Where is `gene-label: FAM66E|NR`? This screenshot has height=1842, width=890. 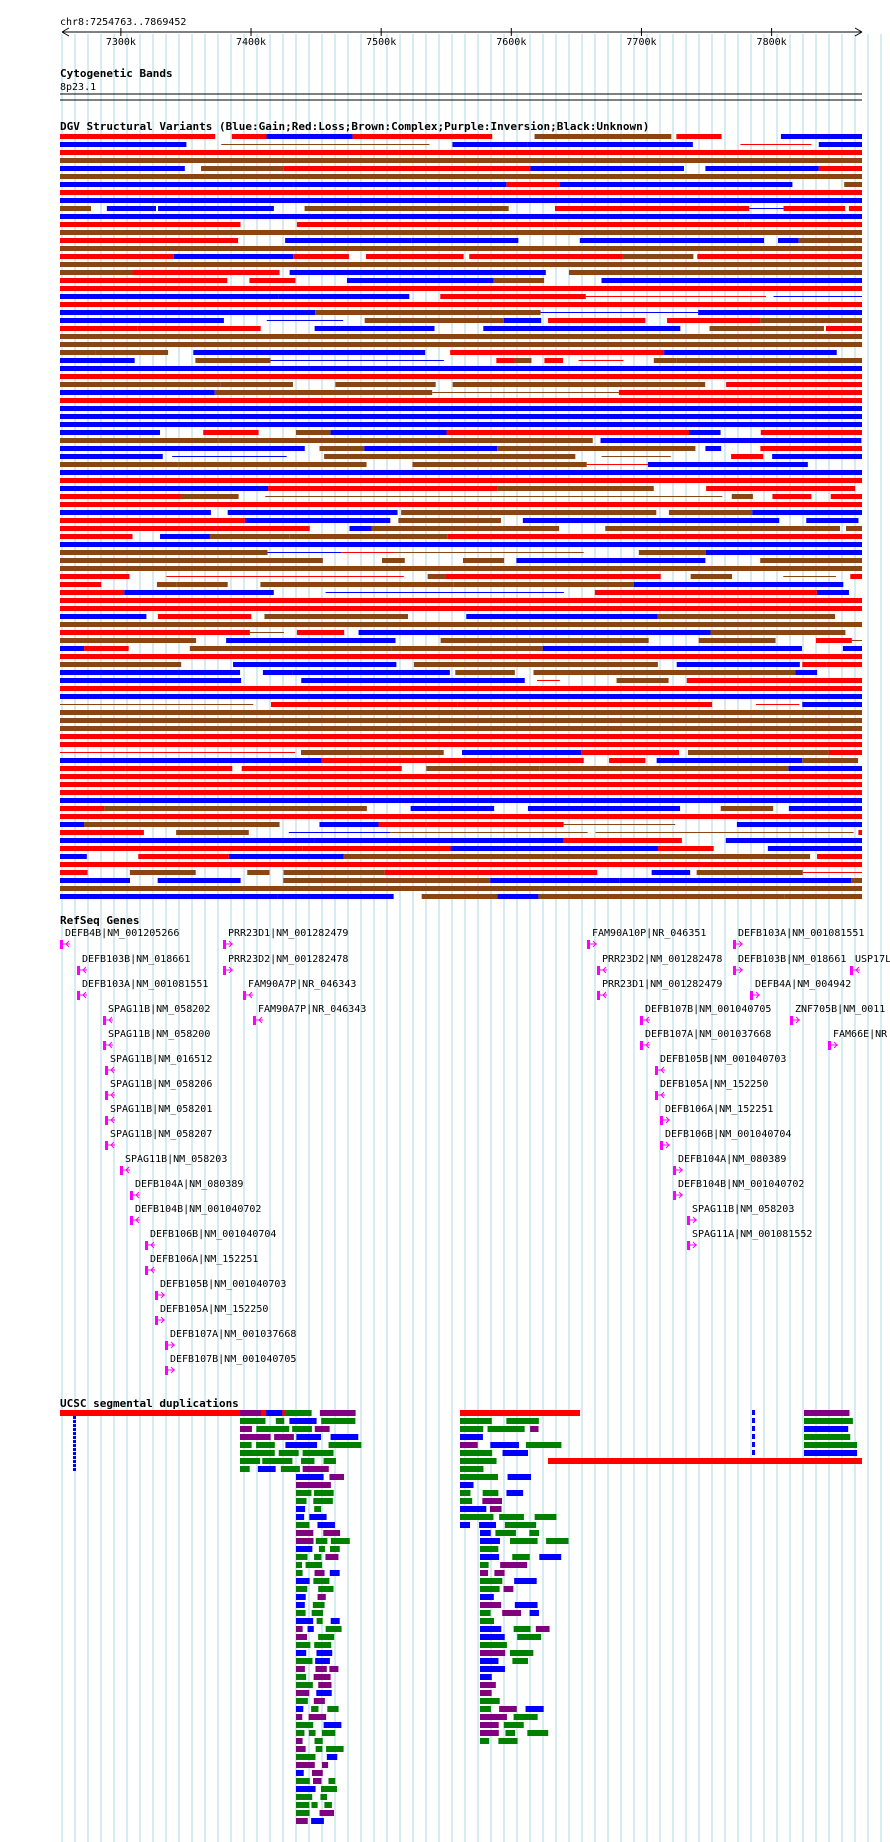 gene-label: FAM66E|NR is located at coordinates (860, 1034).